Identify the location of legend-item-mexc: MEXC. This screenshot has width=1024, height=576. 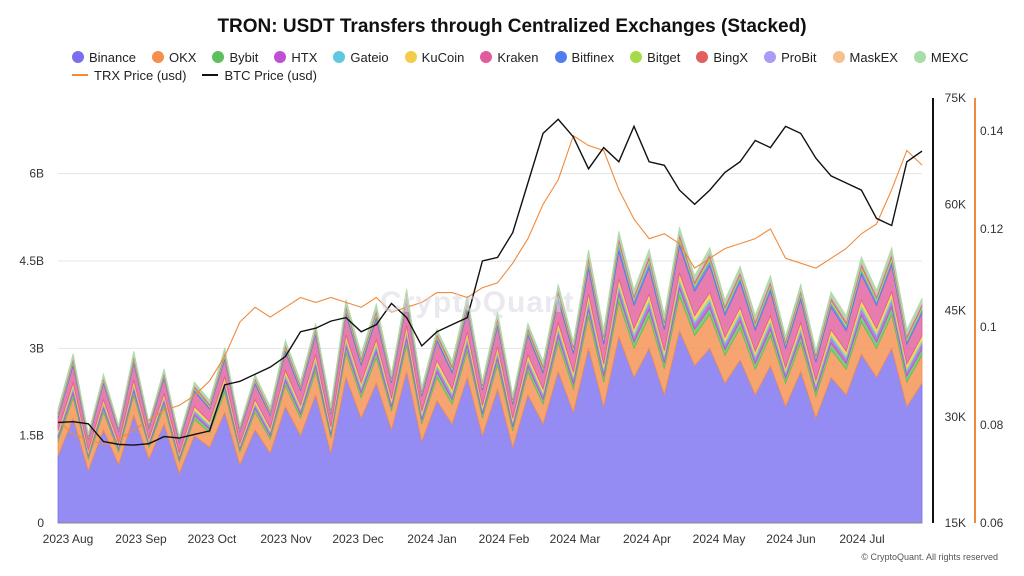
(941, 57).